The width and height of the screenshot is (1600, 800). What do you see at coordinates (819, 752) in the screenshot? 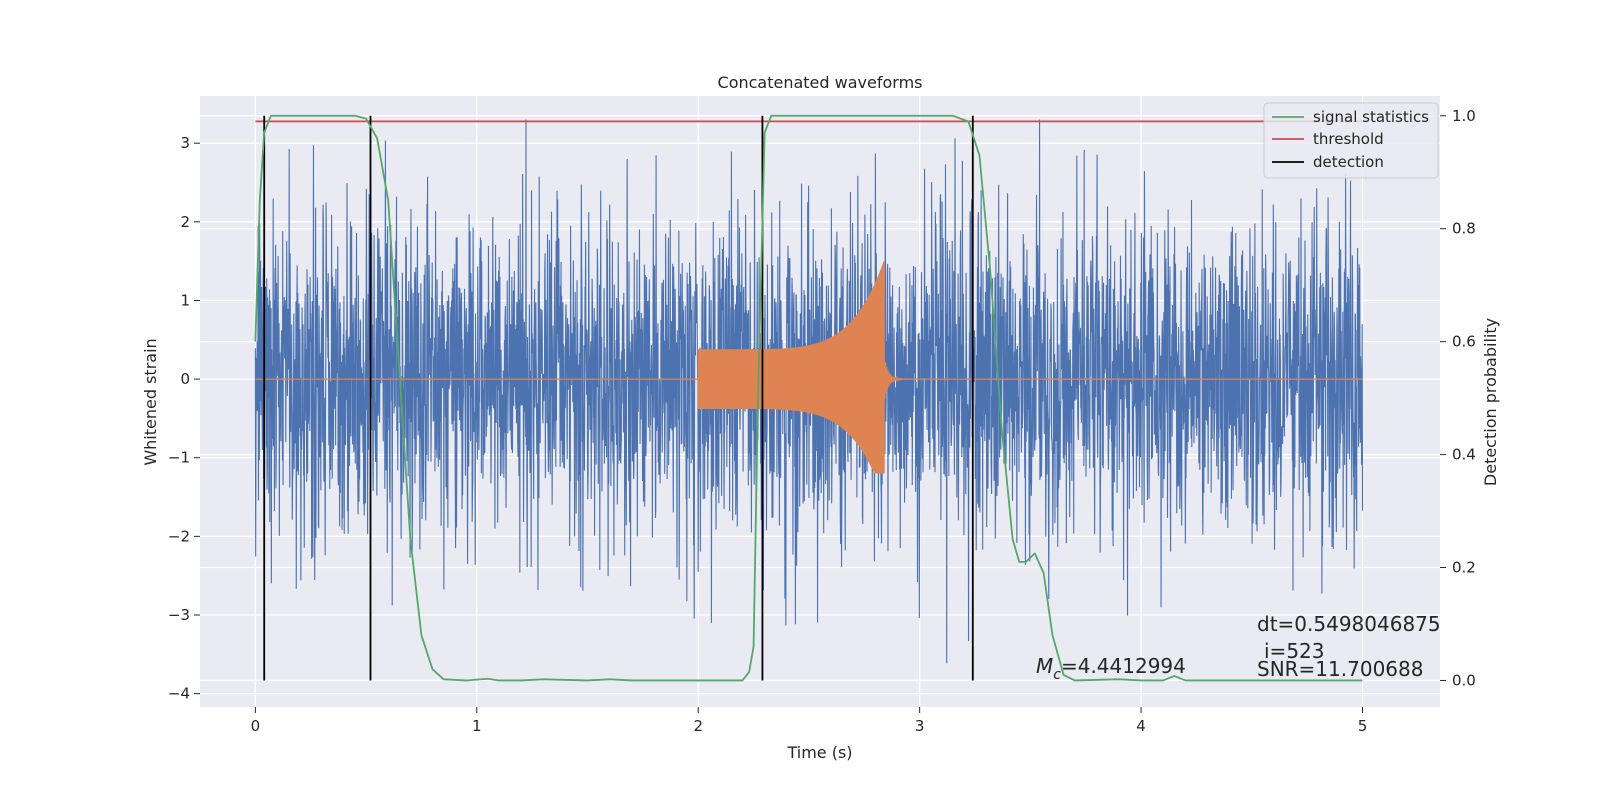
I see `x-axis-label: Time (s)` at bounding box center [819, 752].